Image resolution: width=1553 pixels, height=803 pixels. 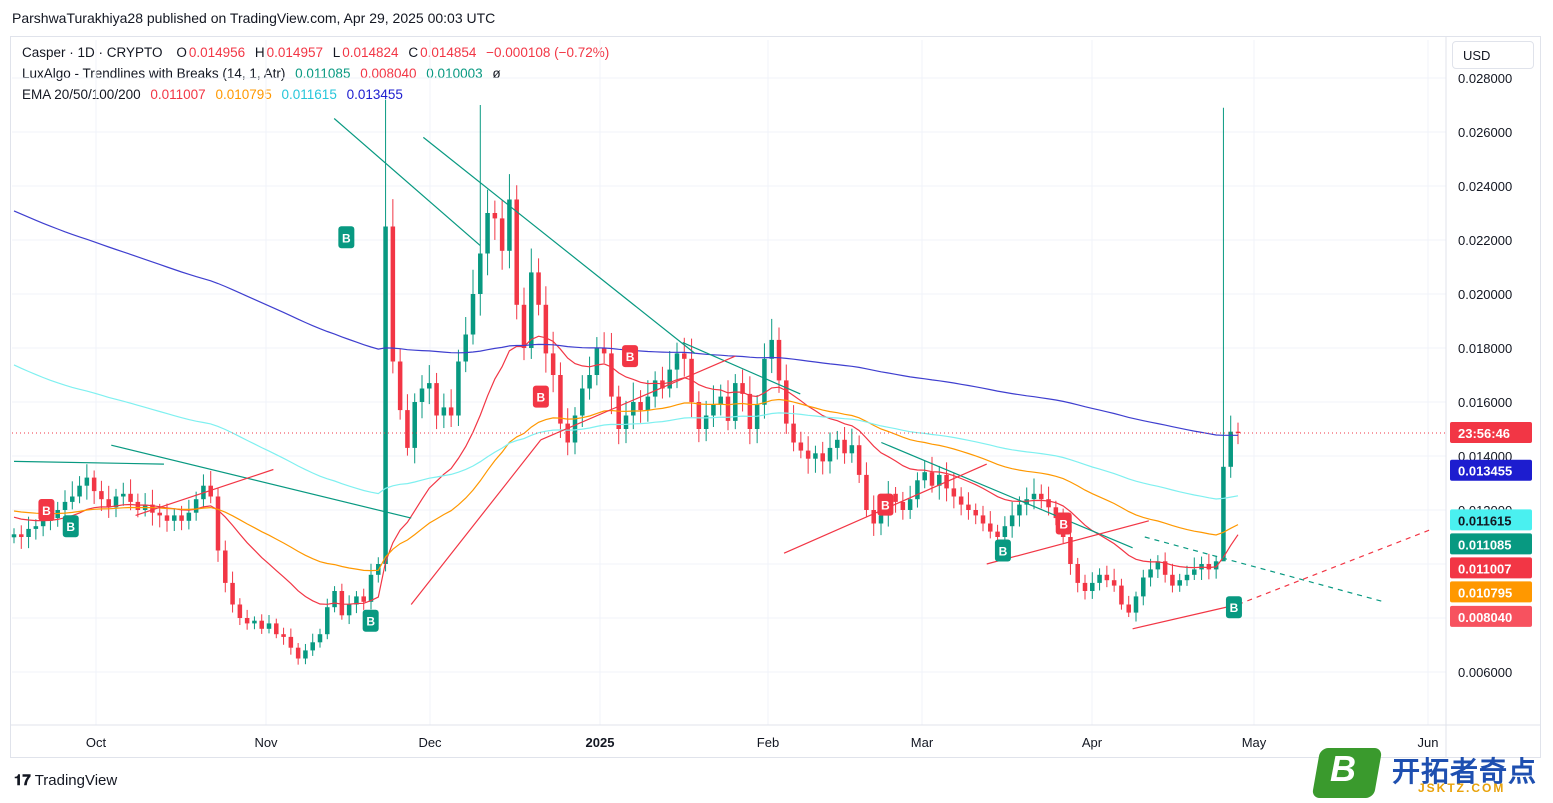 I want to click on currency-button: USD, so click(x=1493, y=55).